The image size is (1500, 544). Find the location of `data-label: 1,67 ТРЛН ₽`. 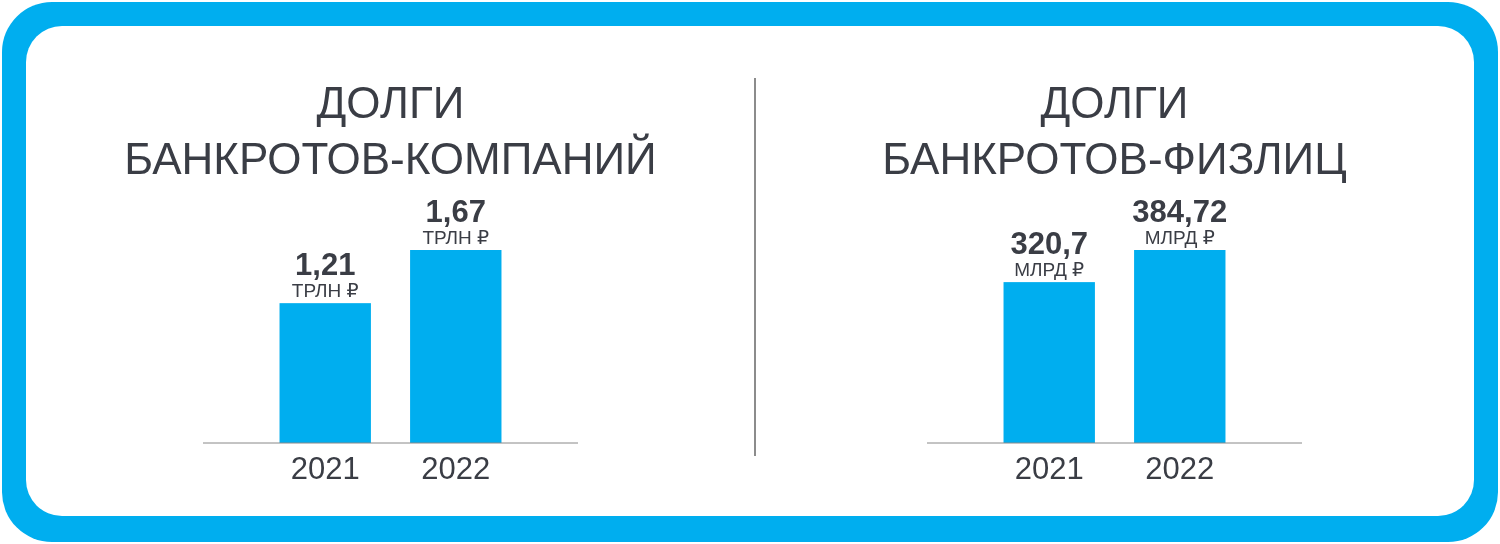

data-label: 1,67 ТРЛН ₽ is located at coordinates (456, 221).